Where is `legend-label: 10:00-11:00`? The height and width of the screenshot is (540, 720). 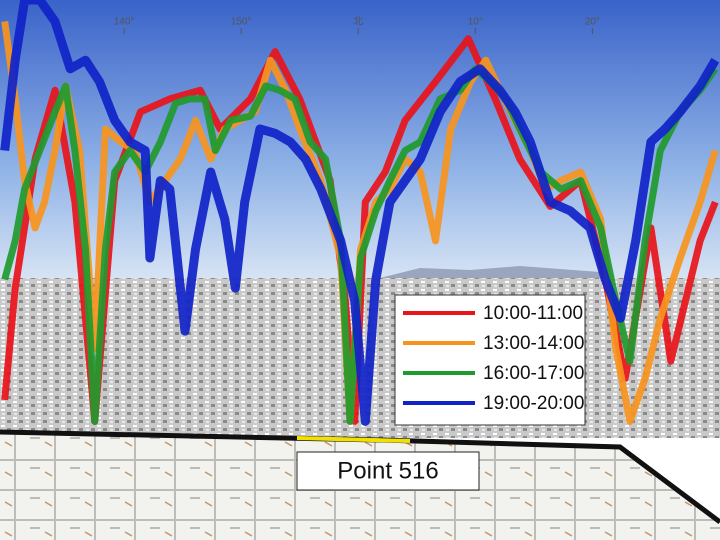
legend-label: 10:00-11:00 is located at coordinates (533, 313).